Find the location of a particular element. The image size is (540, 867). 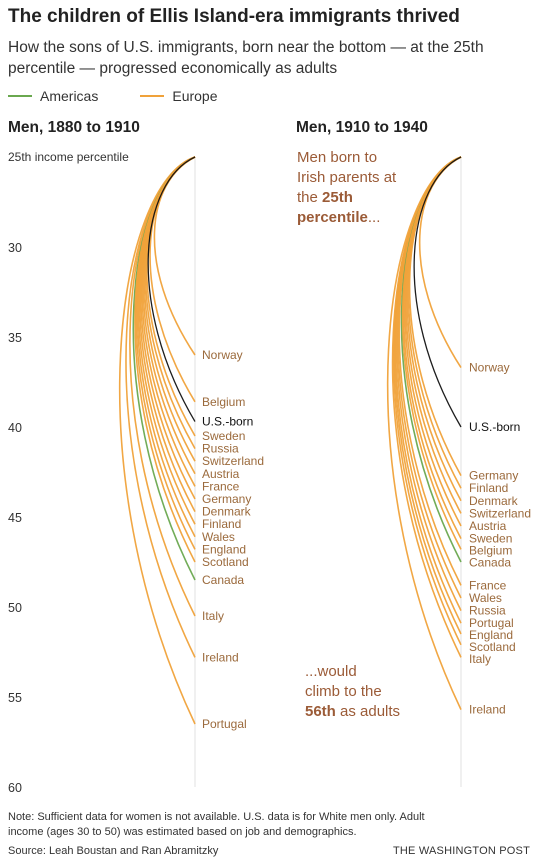

annotation-top-line2: Irish parents at is located at coordinates (347, 177).